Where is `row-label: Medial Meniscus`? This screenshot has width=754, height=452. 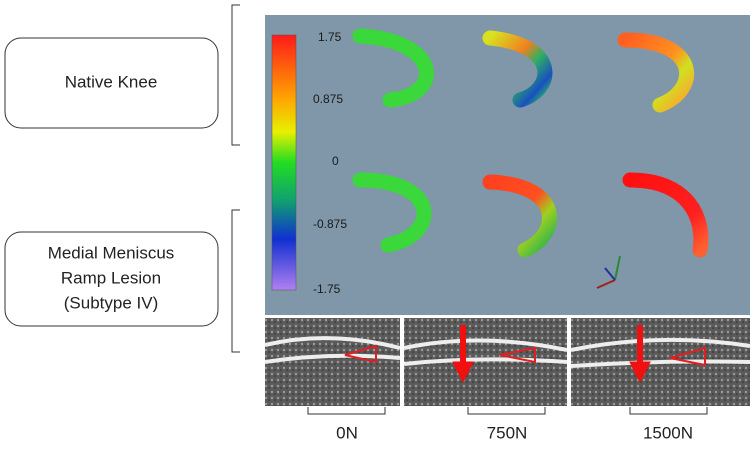 row-label: Medial Meniscus is located at coordinates (111, 252).